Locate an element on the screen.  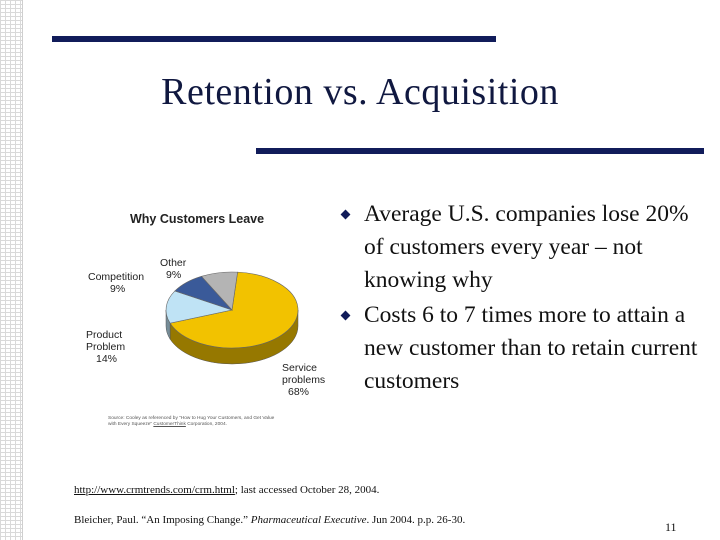
chart-source-text-2b: Corporation, 2004. is located at coordinates (206, 424).